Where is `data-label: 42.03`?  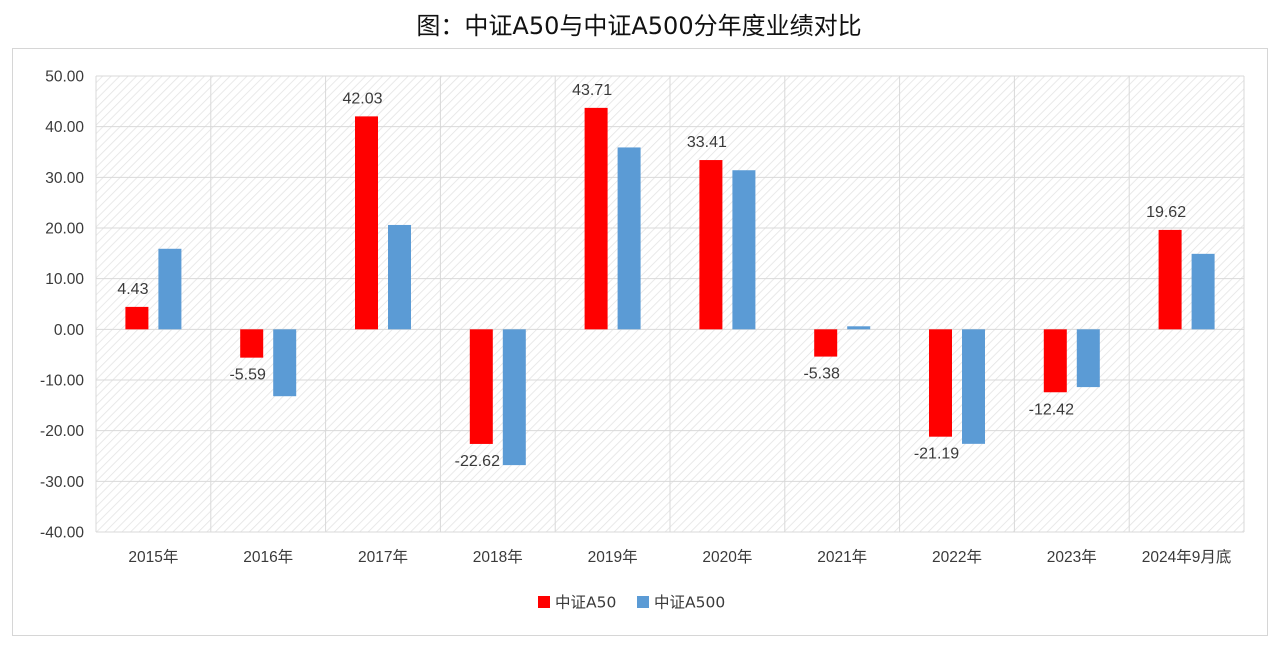
data-label: 42.03 is located at coordinates (362, 98).